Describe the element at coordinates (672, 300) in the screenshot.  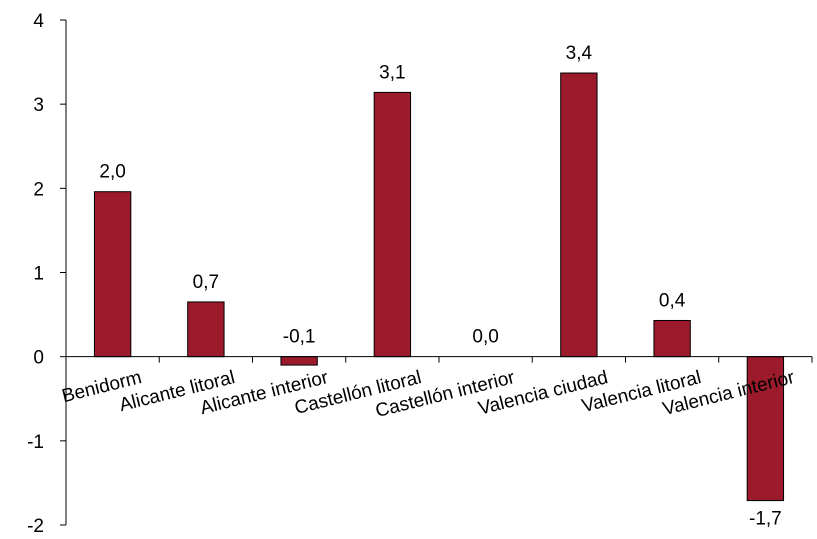
I see `data-label: 0,4` at that location.